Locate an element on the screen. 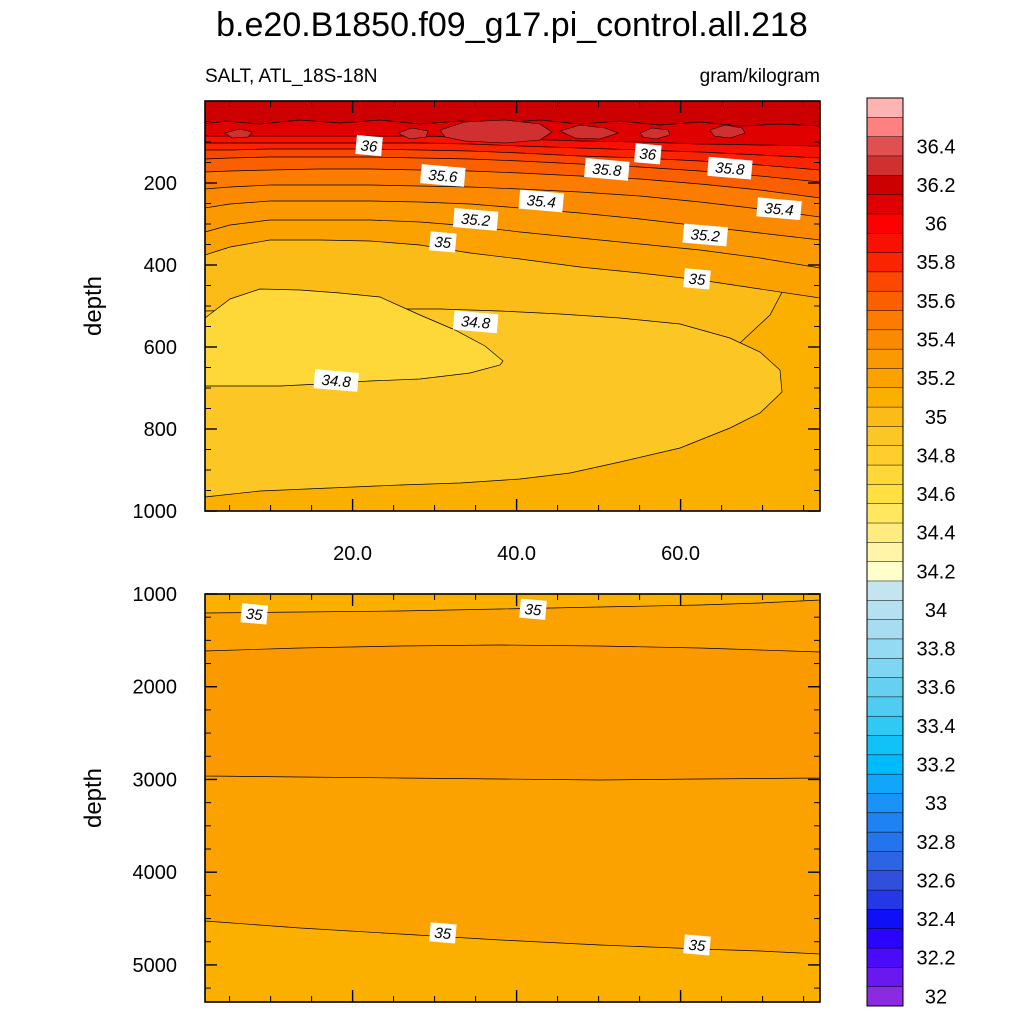 The width and height of the screenshot is (1024, 1024). upper-core-34.8 is located at coordinates (354, 337).